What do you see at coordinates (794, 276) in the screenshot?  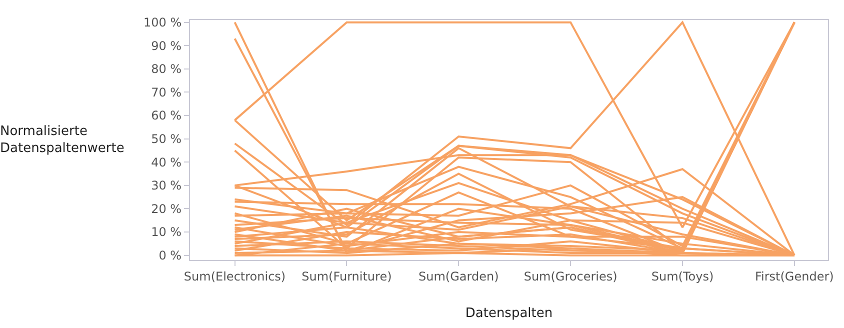 I see `x-tick-label: First(Gender)` at bounding box center [794, 276].